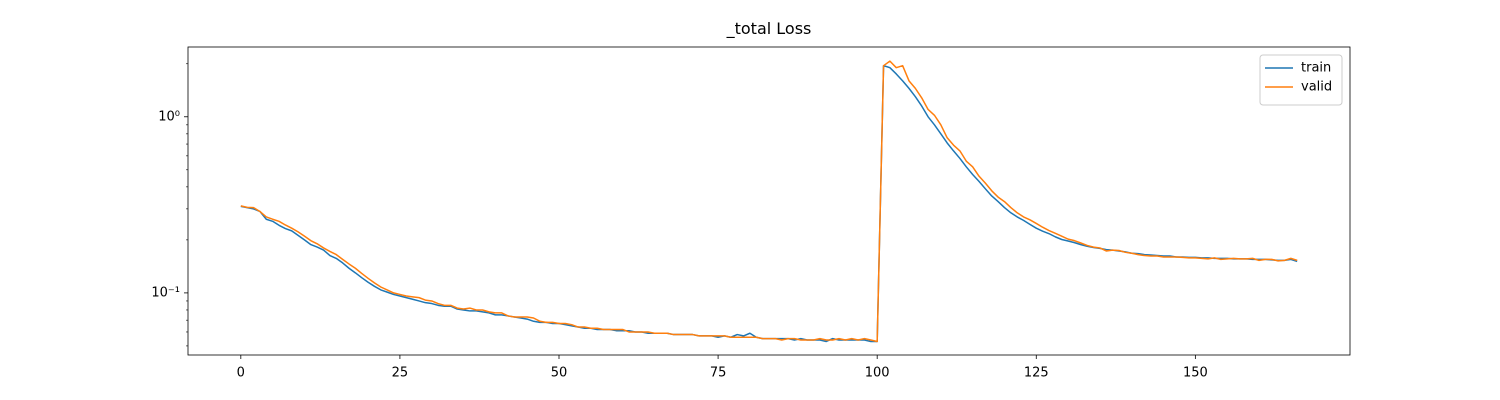 This screenshot has height=400, width=1500. I want to click on x-tick-label: 50, so click(559, 373).